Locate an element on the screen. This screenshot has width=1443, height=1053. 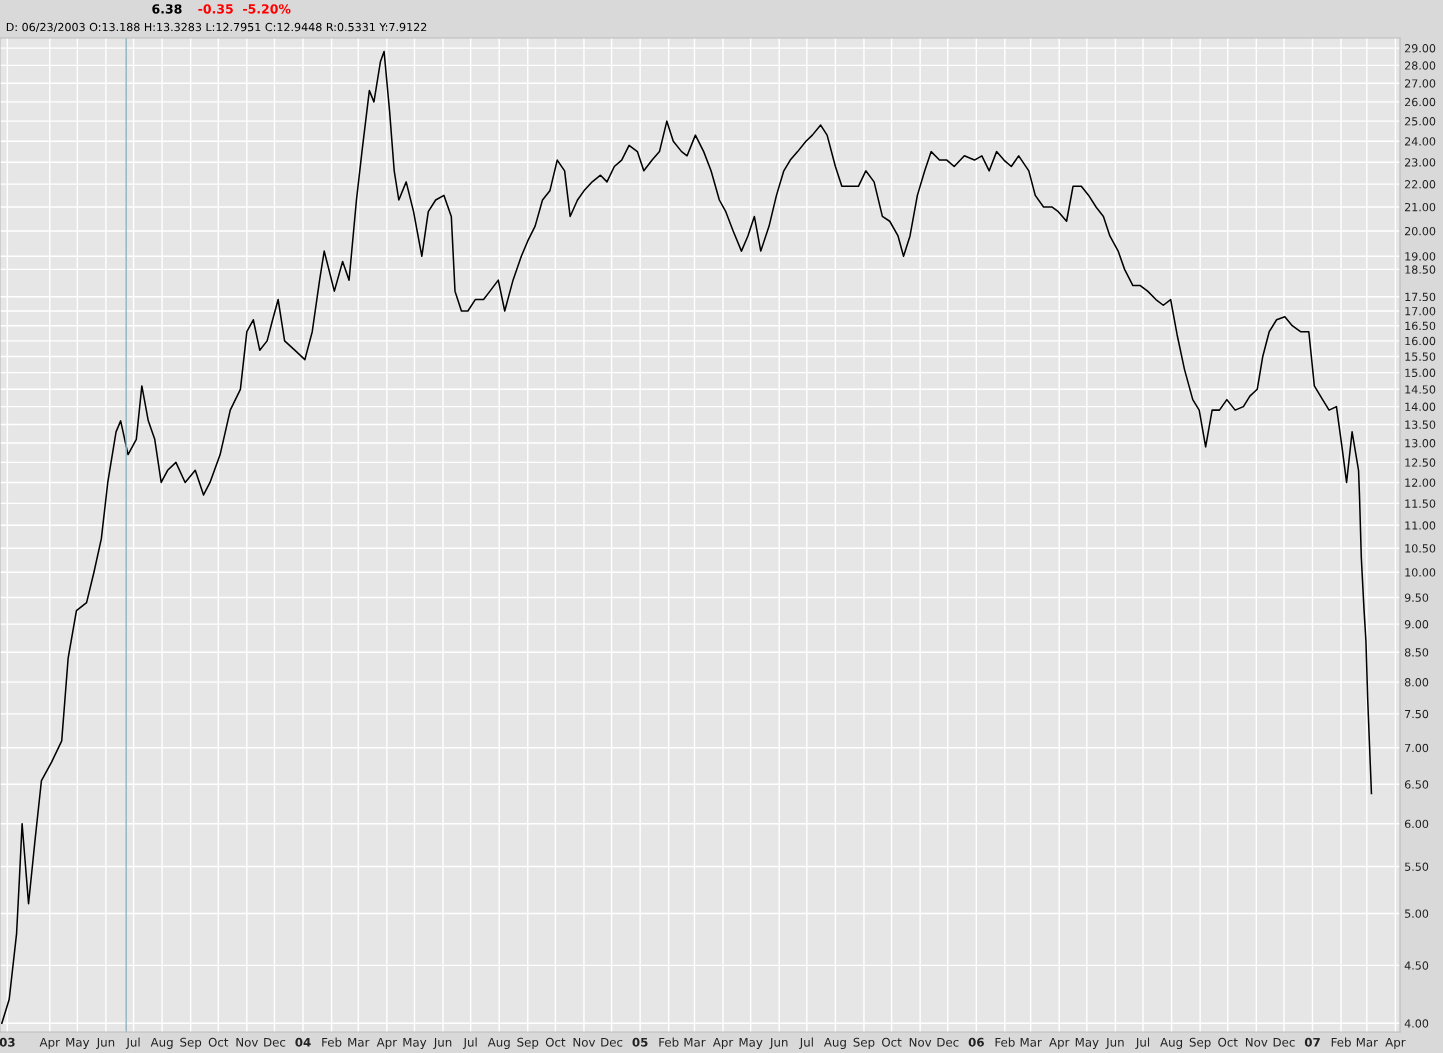
y-tick-label: 15.00 is located at coordinates (1420, 372).